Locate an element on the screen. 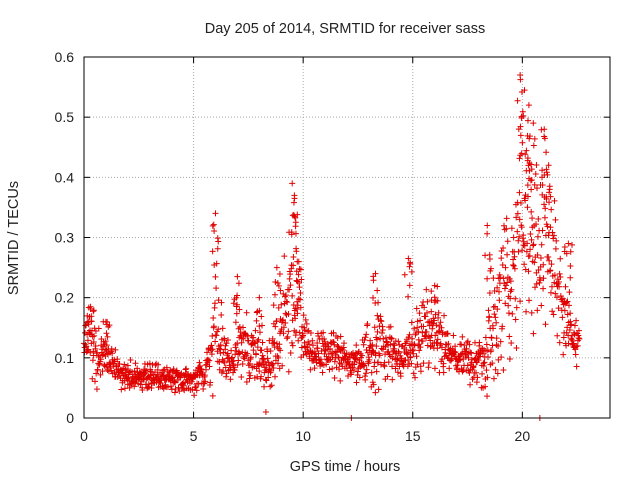  x-tick-label: 20 is located at coordinates (523, 436).